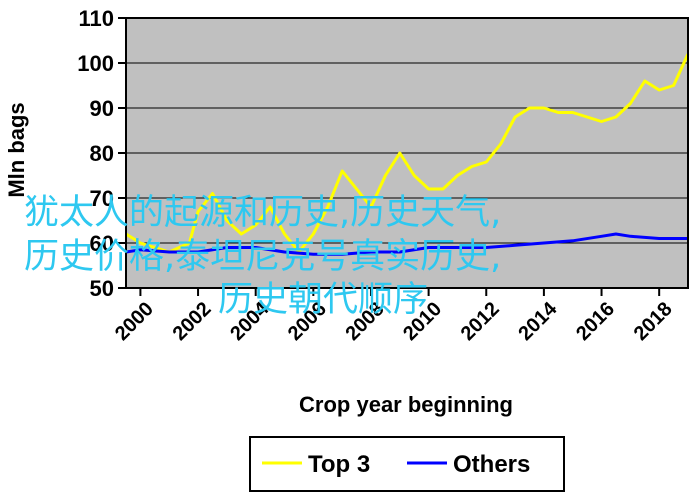 The image size is (695, 493). What do you see at coordinates (406, 404) in the screenshot?
I see `x-axis-title: Crop year beginning` at bounding box center [406, 404].